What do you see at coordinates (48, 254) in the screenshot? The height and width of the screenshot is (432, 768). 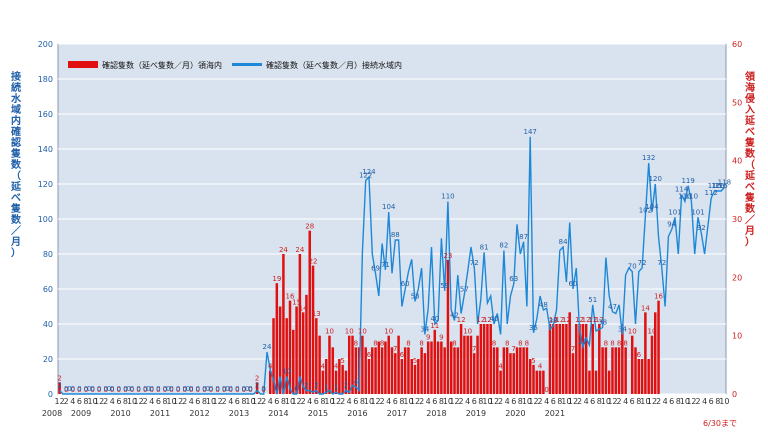 I see `y-left-tick-label: 80` at bounding box center [48, 254].